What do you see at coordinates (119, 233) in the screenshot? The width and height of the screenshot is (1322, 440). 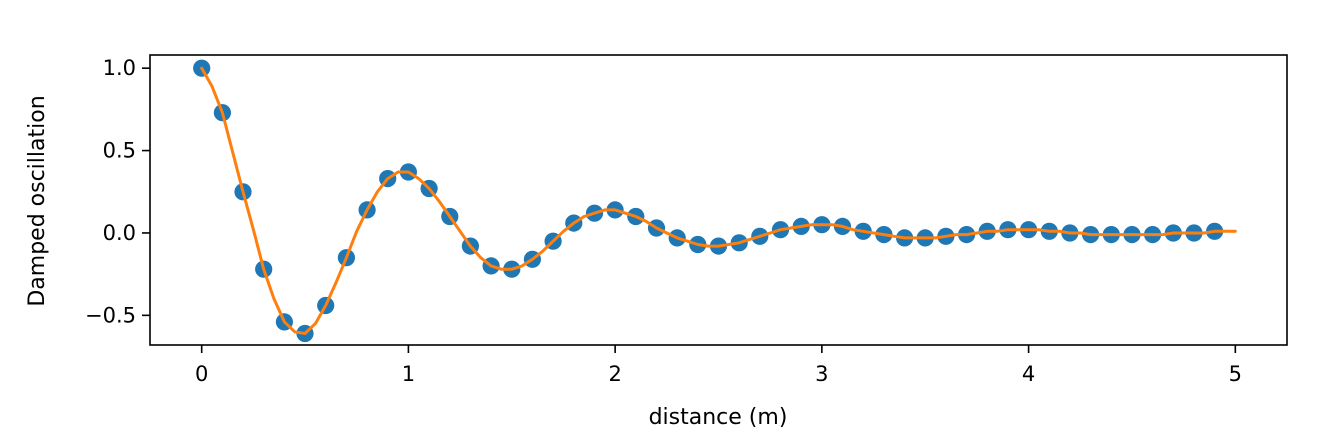 I see `y-tick-label: 0.0` at bounding box center [119, 233].